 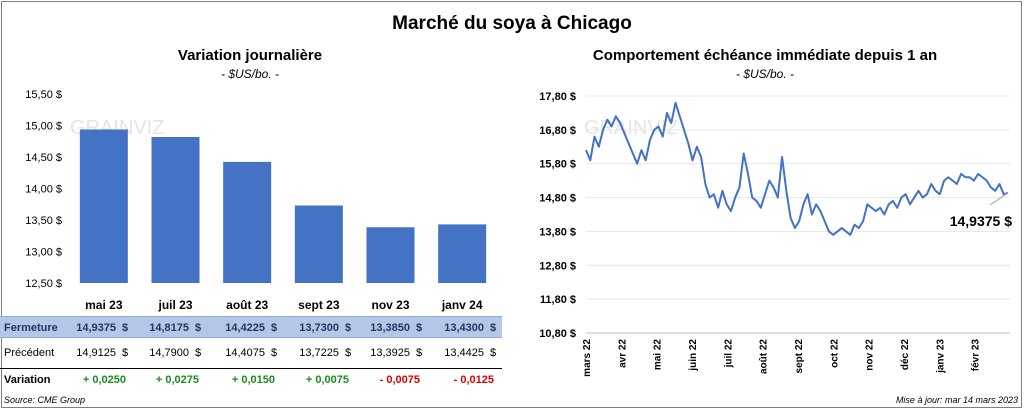 What do you see at coordinates (557, 199) in the screenshot?
I see `y-tick-label: 14,80 $` at bounding box center [557, 199].